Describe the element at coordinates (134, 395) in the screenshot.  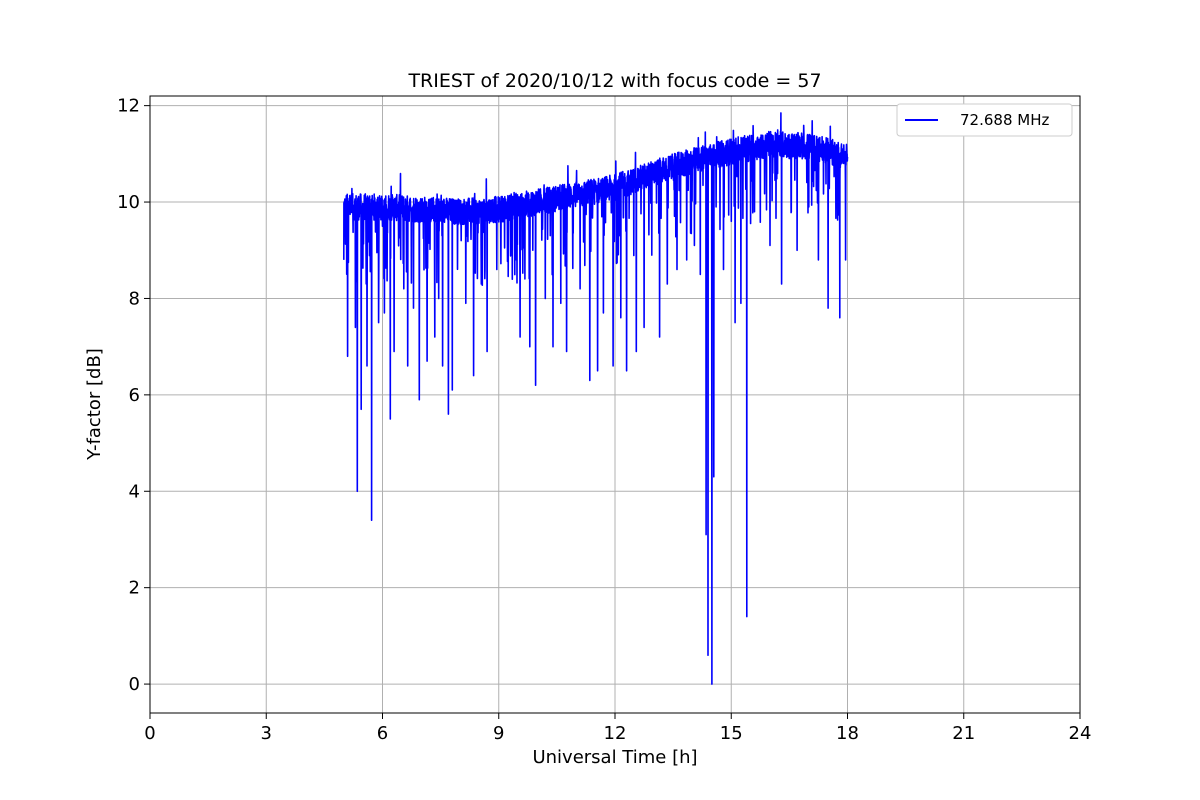
I see `y-tick-label: 6` at that location.